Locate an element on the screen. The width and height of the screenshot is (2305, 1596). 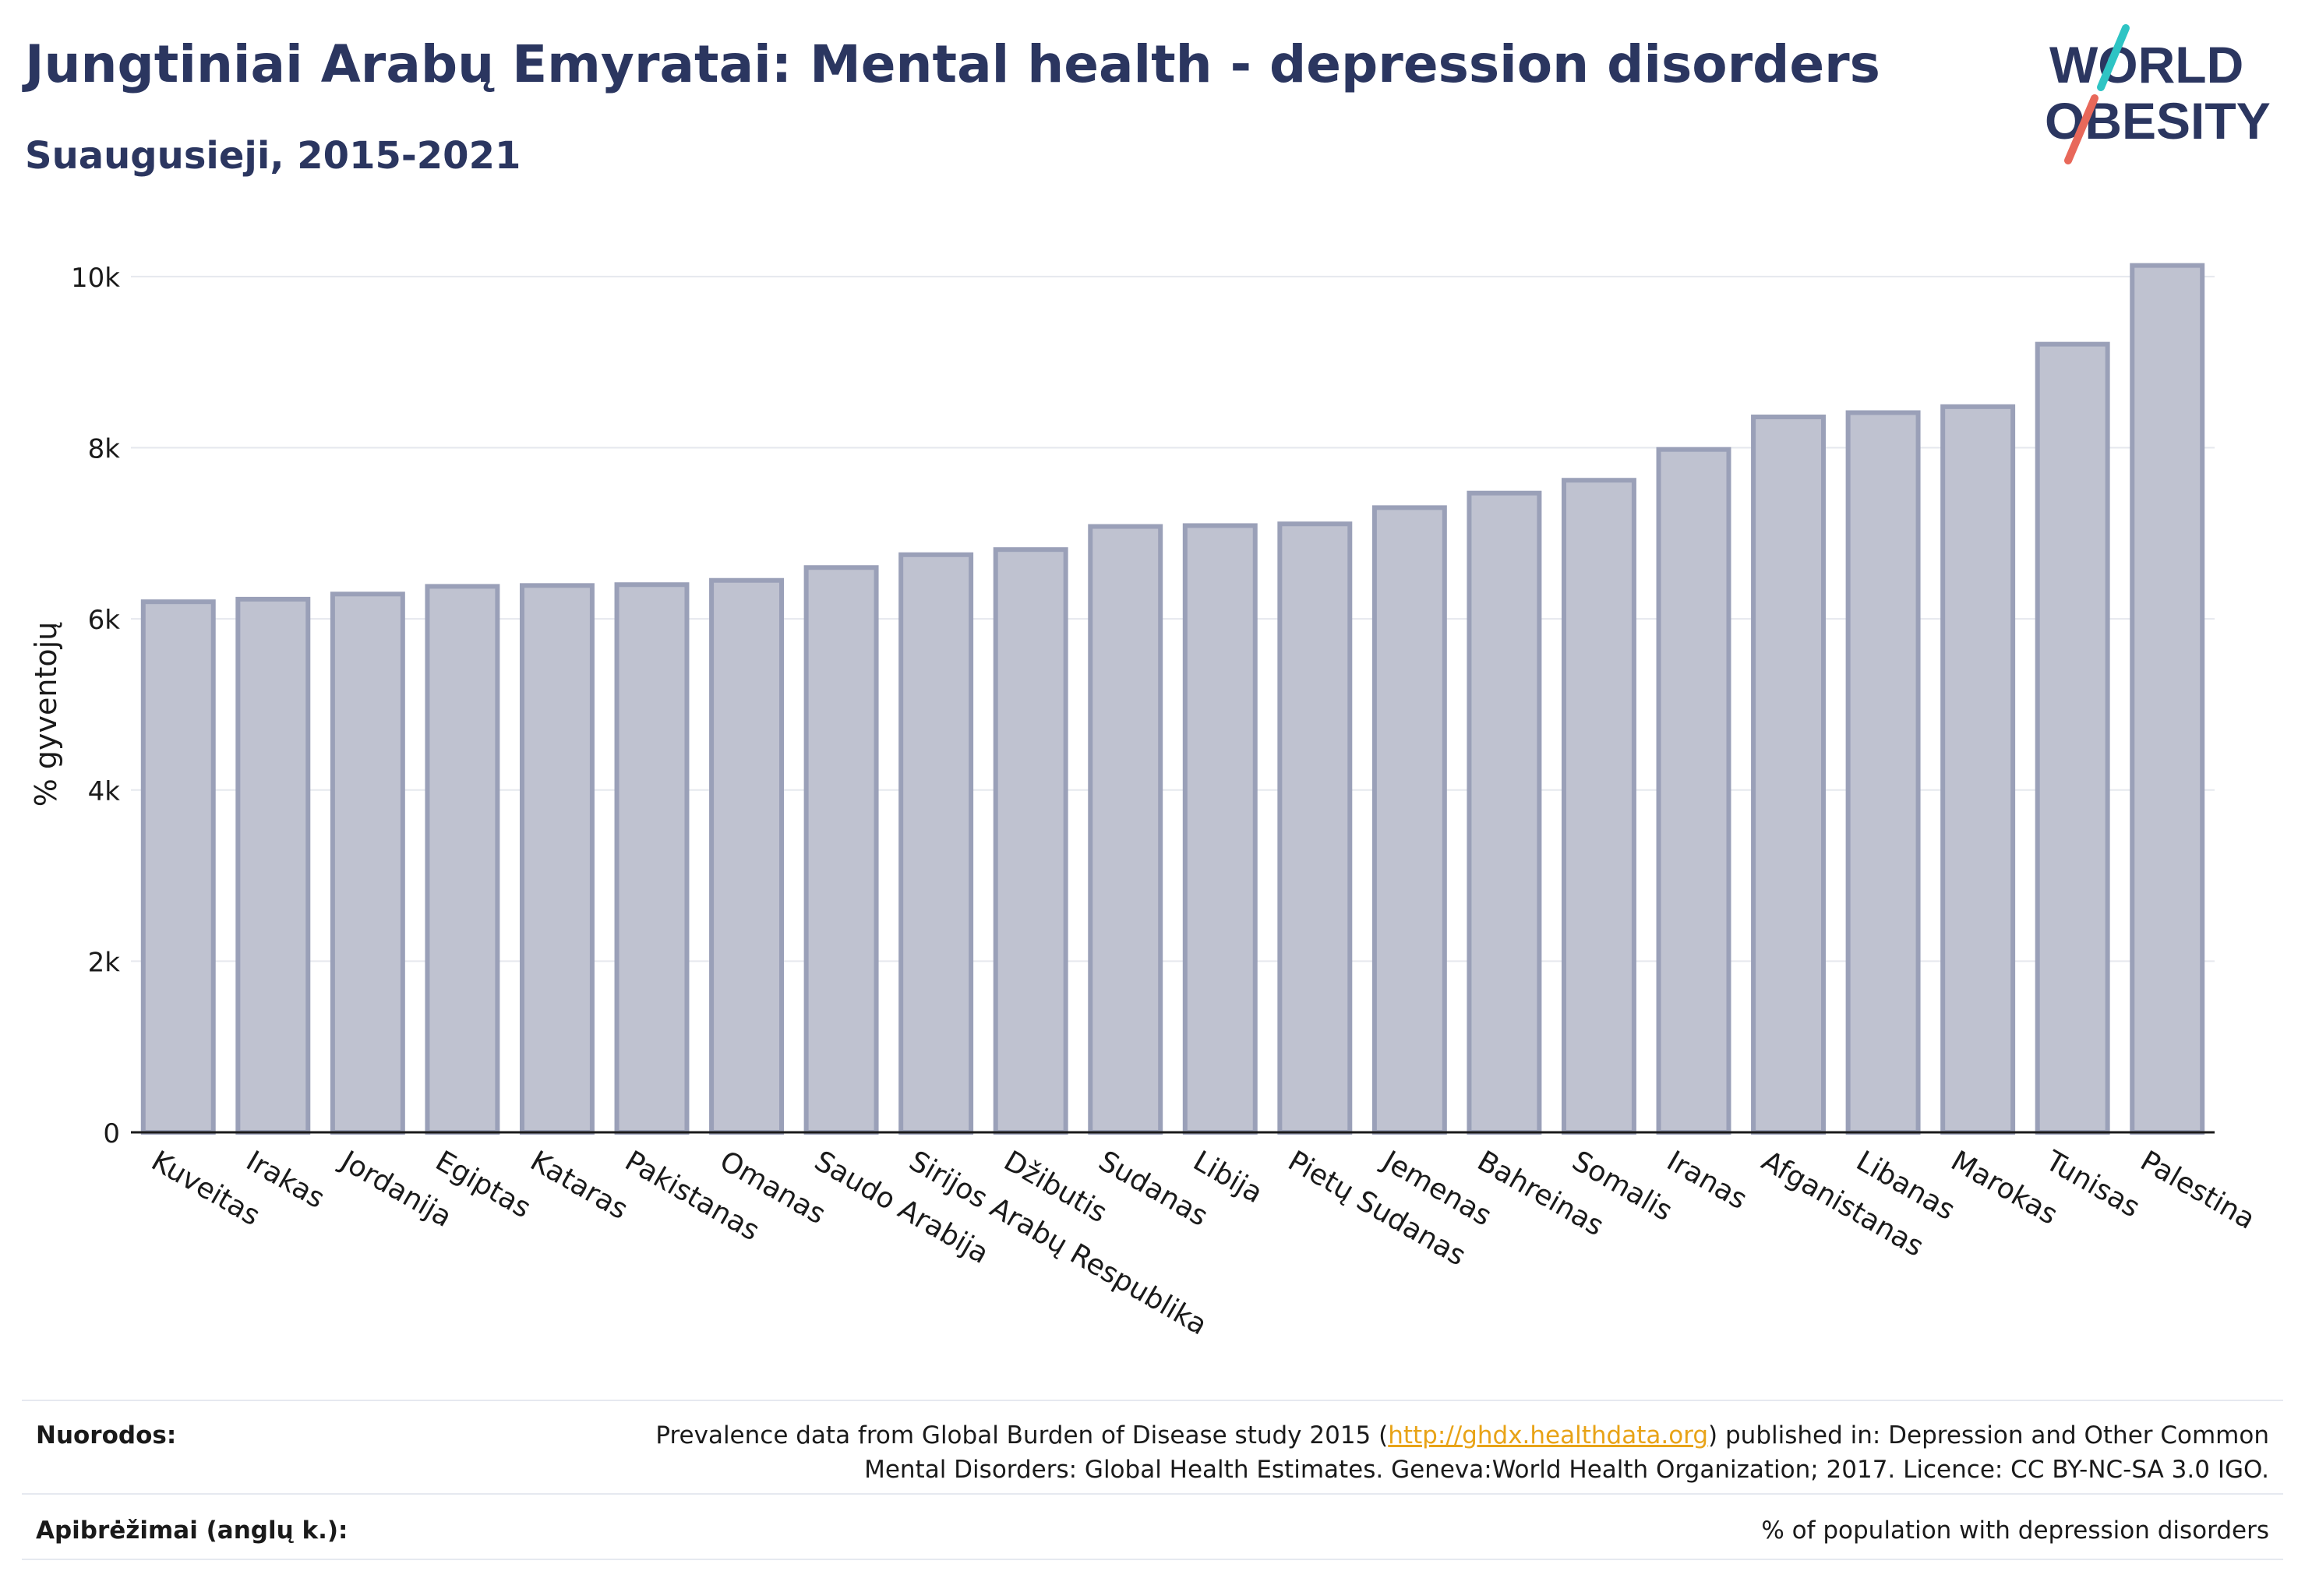
logo-slash-red-icon is located at coordinates (2081, 129).